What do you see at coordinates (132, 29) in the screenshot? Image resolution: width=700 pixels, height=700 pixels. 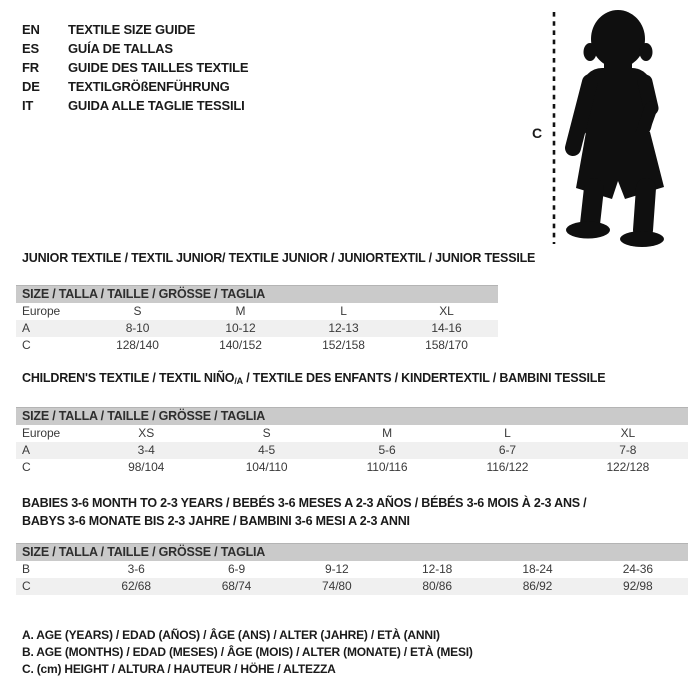 I see `guide-title-en: TEXTILE SIZE GUIDE` at bounding box center [132, 29].